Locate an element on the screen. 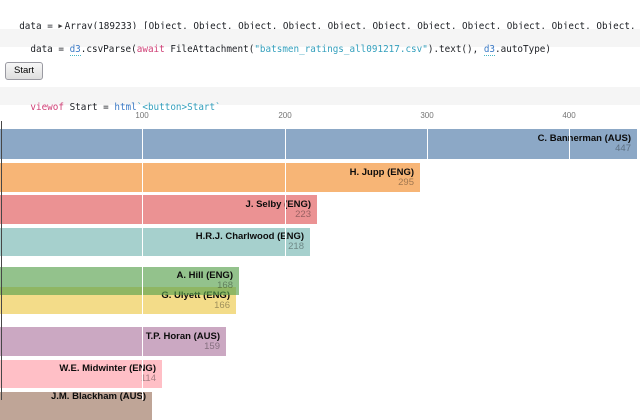 The height and width of the screenshot is (420, 640). token-plain: data = is located at coordinates (50, 49).